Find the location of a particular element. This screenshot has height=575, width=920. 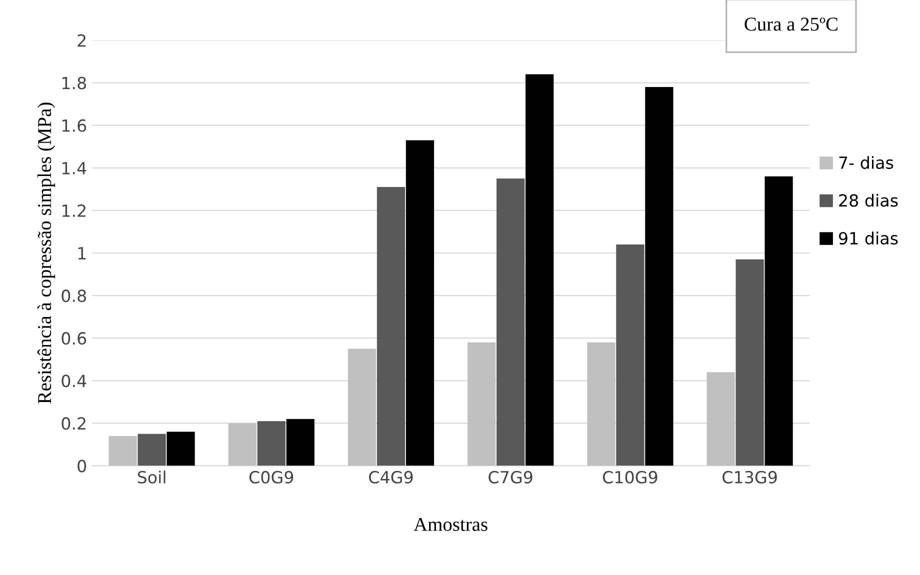

x-axis-title: Amostras is located at coordinates (451, 524).